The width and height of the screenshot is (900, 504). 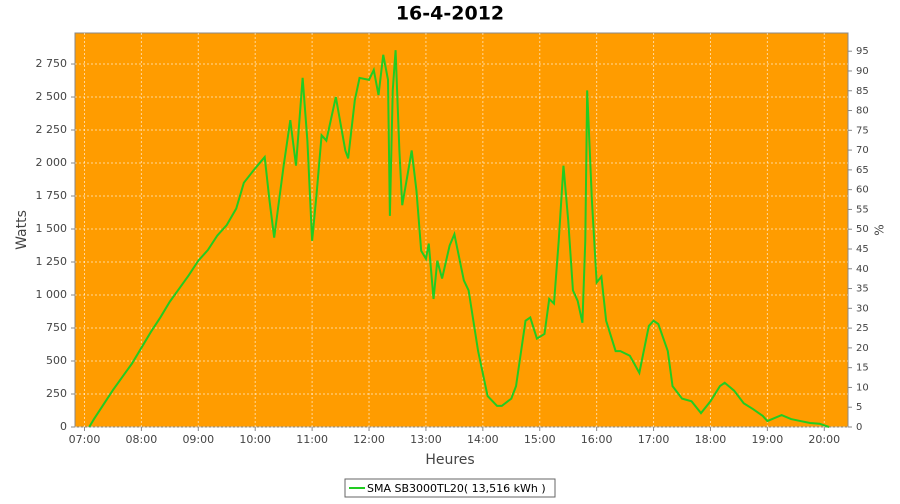 What do you see at coordinates (63, 426) in the screenshot?
I see `y-tick-label: 0` at bounding box center [63, 426].